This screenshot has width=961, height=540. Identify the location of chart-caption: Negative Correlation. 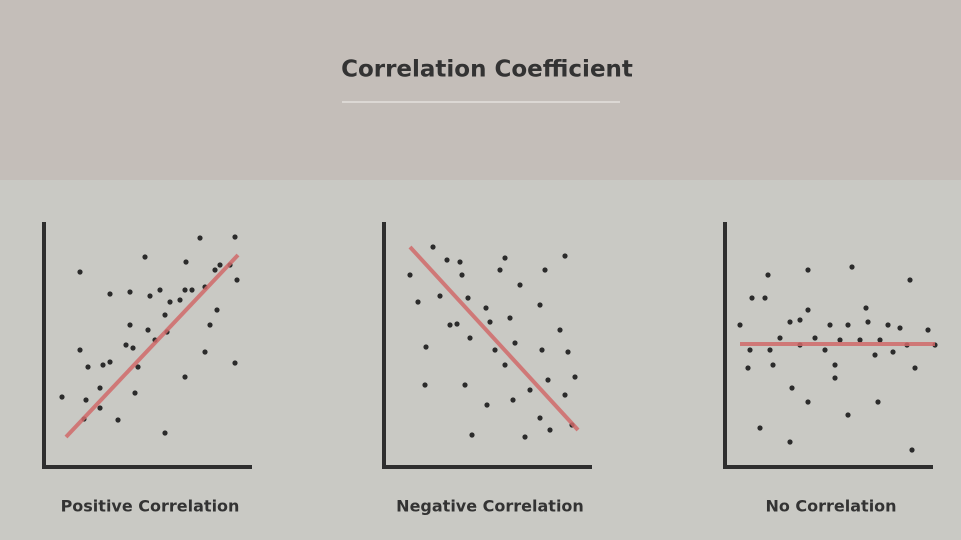
(490, 506).